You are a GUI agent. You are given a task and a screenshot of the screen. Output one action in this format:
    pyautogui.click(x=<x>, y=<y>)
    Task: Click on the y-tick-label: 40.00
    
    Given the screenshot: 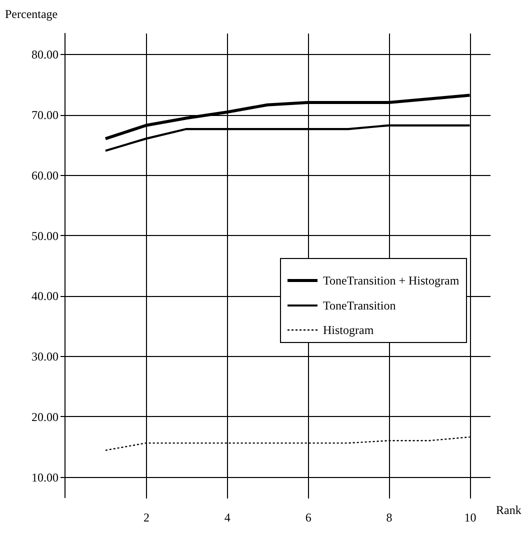 What is the action you would take?
    pyautogui.click(x=45, y=296)
    